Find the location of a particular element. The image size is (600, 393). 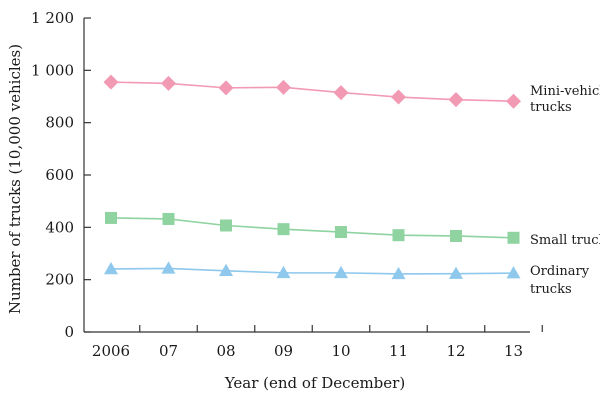

x-tick-label: 11 is located at coordinates (398, 351).